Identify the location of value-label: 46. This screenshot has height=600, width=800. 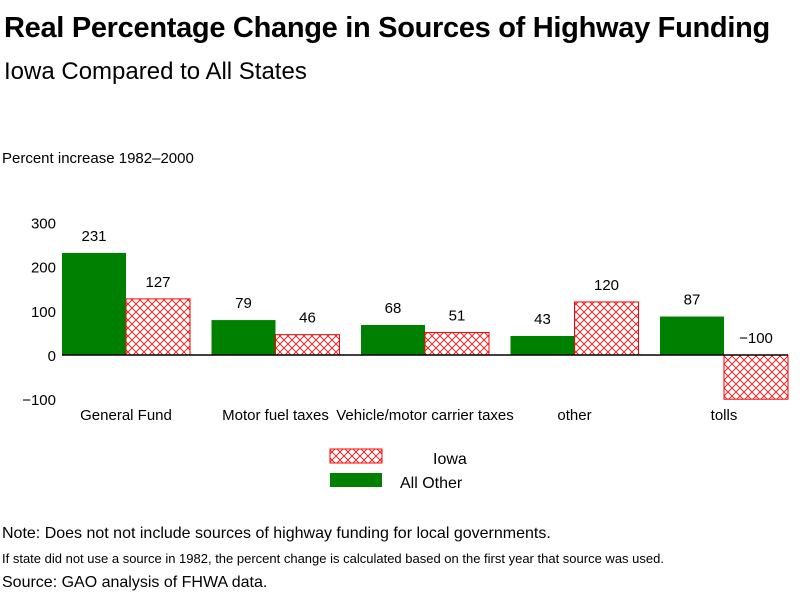
(307, 318).